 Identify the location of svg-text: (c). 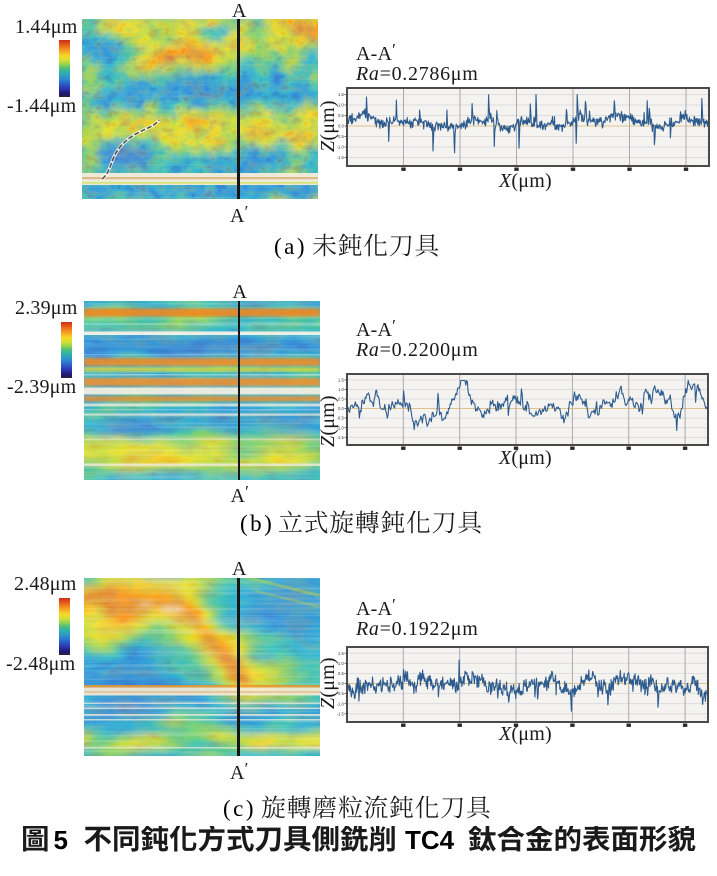
(239, 808).